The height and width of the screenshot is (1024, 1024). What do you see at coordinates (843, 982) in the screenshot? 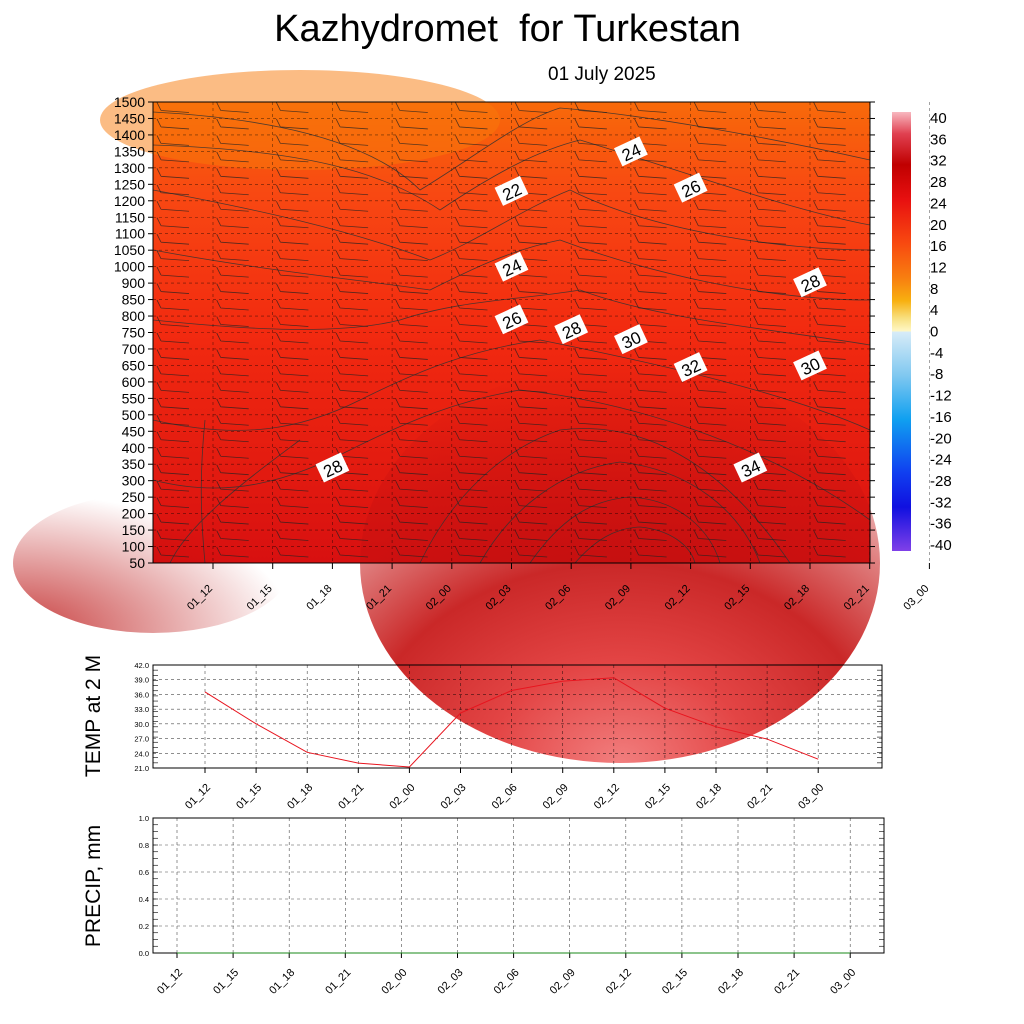
I see `x-tick-label: 03_00` at bounding box center [843, 982].